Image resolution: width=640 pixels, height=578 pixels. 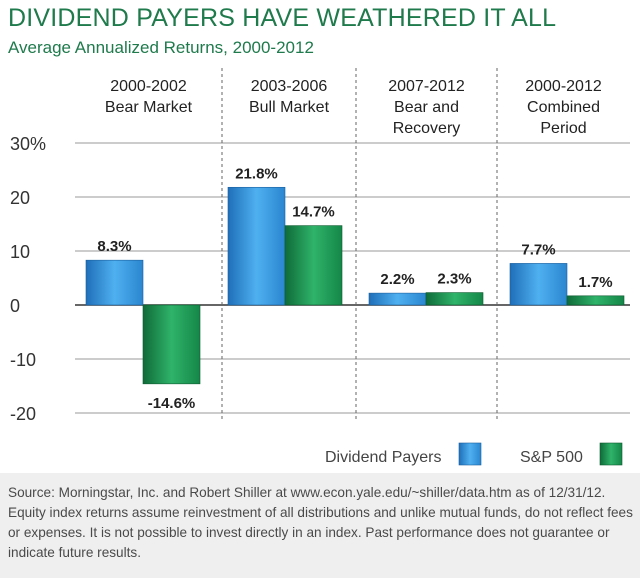 What do you see at coordinates (426, 107) in the screenshot?
I see `period-name-label: Bear and` at bounding box center [426, 107].